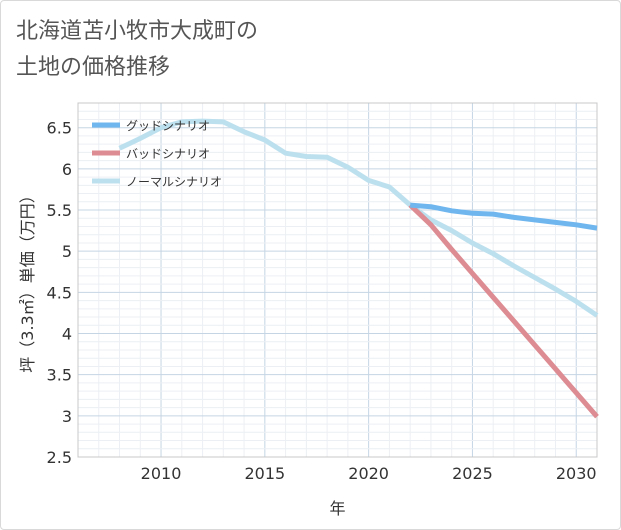 The image size is (621, 530). Describe the element at coordinates (472, 473) in the screenshot. I see `x-tick-label: 2025` at that location.